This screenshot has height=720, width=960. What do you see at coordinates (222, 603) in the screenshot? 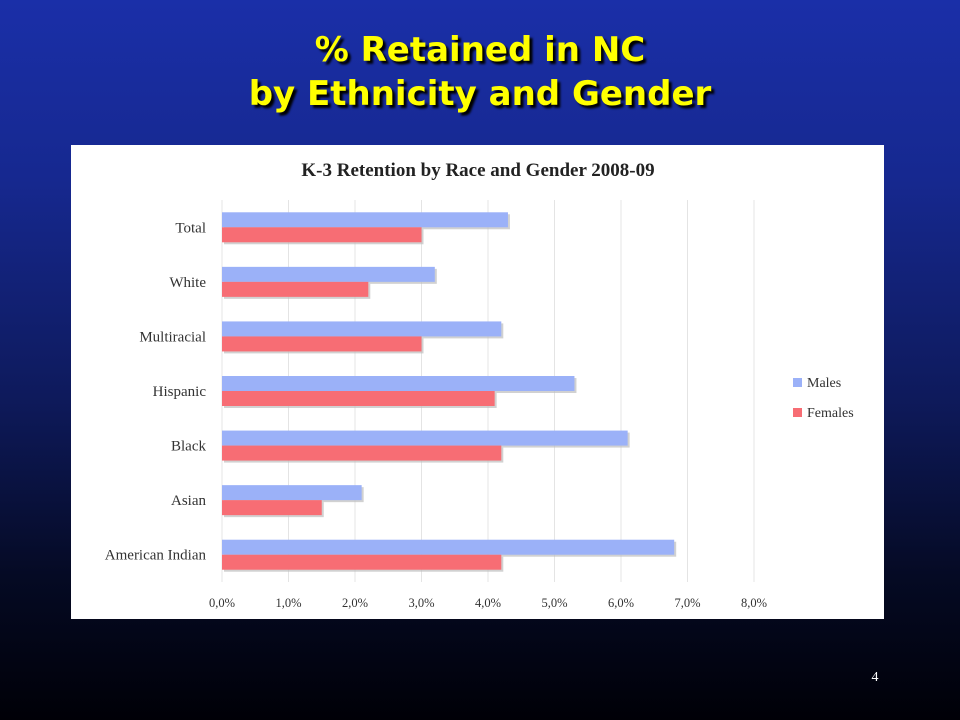
I see `x-tick-label: 0,0%` at bounding box center [222, 603].